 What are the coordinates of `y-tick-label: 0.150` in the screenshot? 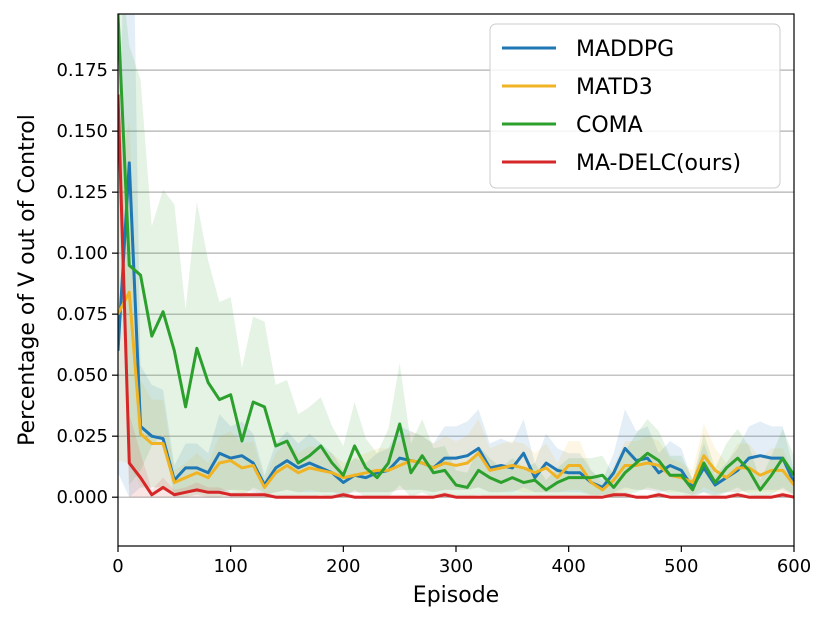 It's located at (82, 131).